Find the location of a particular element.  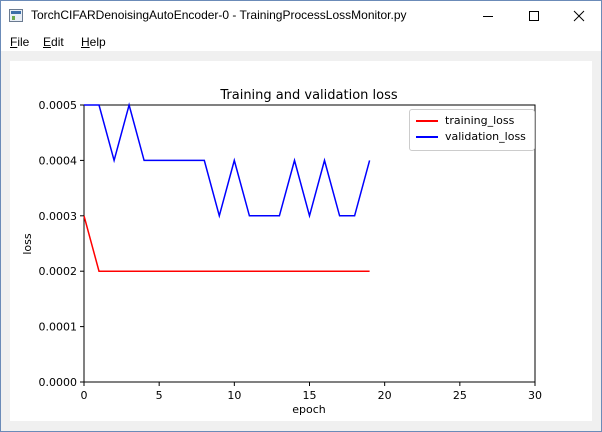

y-tick-label: 0.0005 is located at coordinates (58, 105).